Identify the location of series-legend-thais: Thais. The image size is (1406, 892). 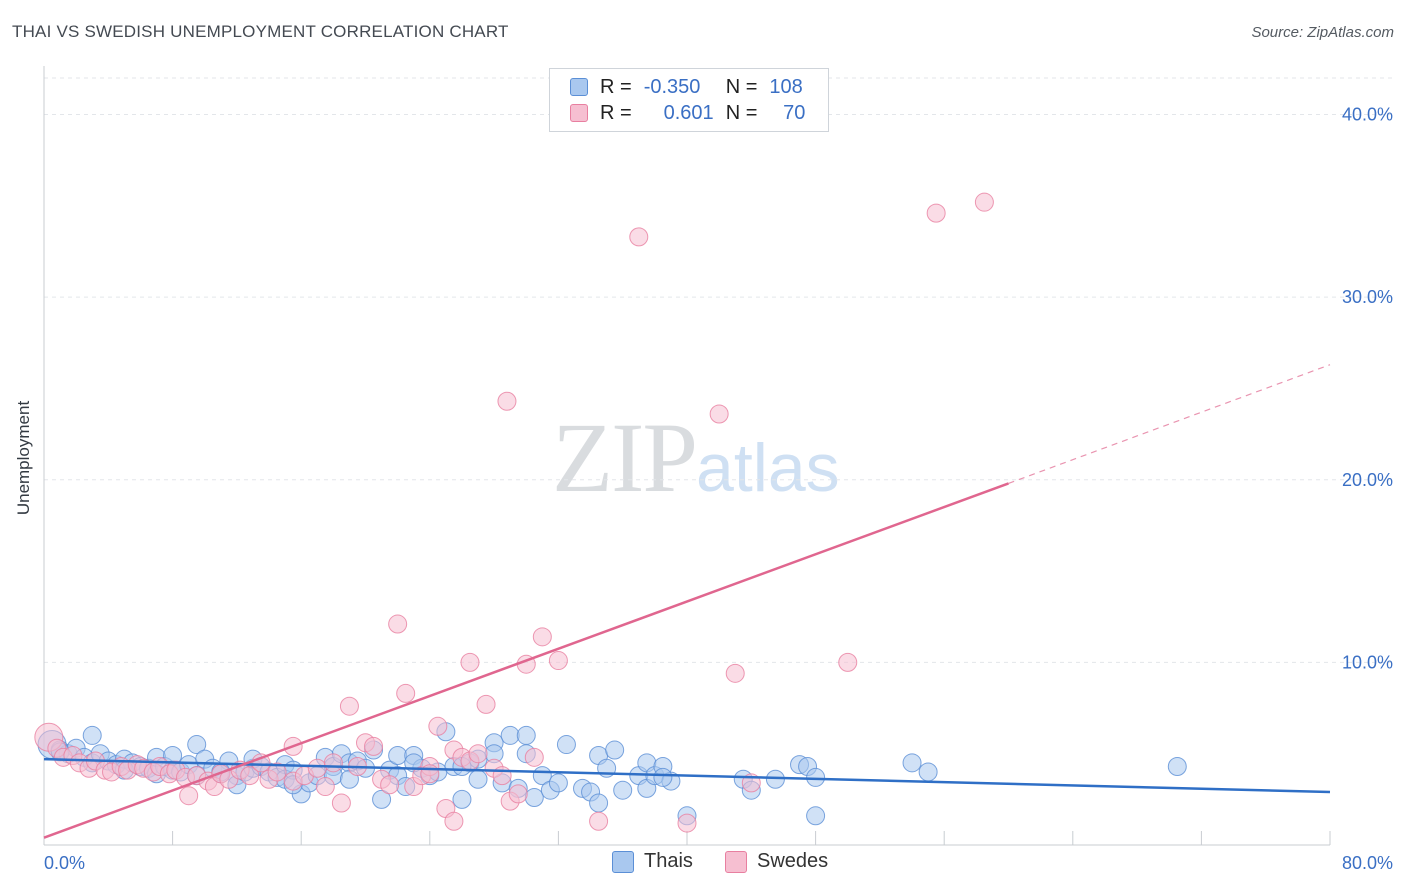
(652, 861).